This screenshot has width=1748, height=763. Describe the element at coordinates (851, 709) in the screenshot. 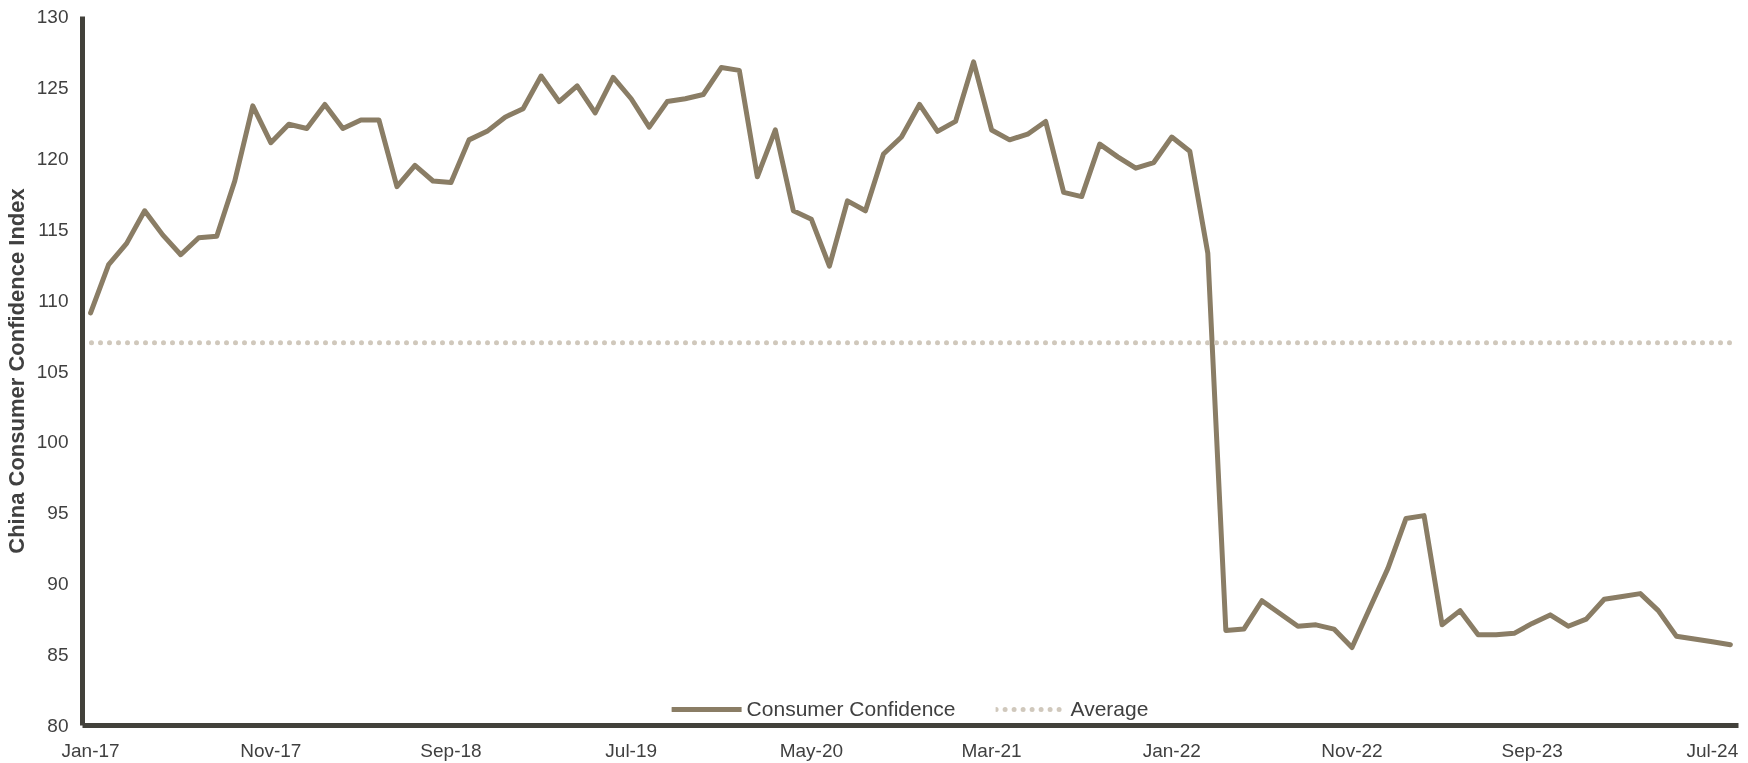

I see `legend-label: Consumer Confidence` at that location.